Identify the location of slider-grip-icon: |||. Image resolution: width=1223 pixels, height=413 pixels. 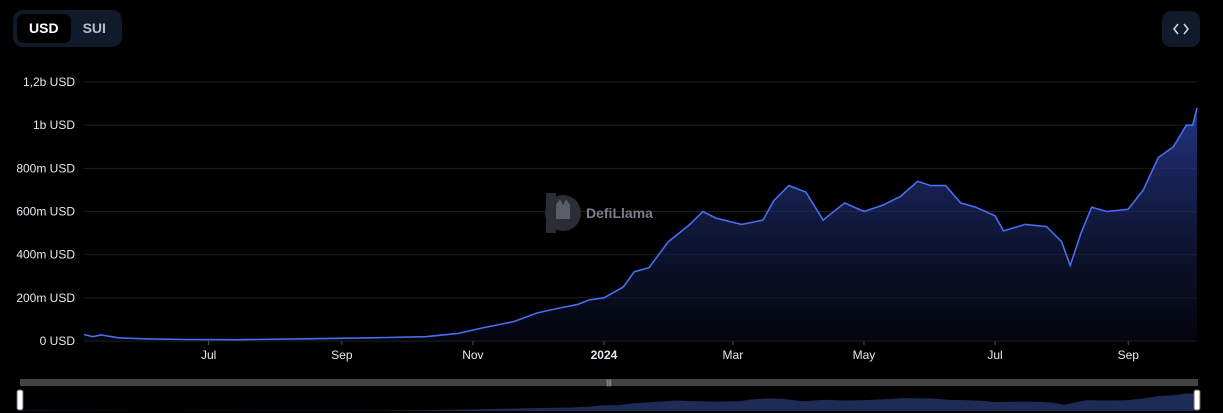
(609, 383).